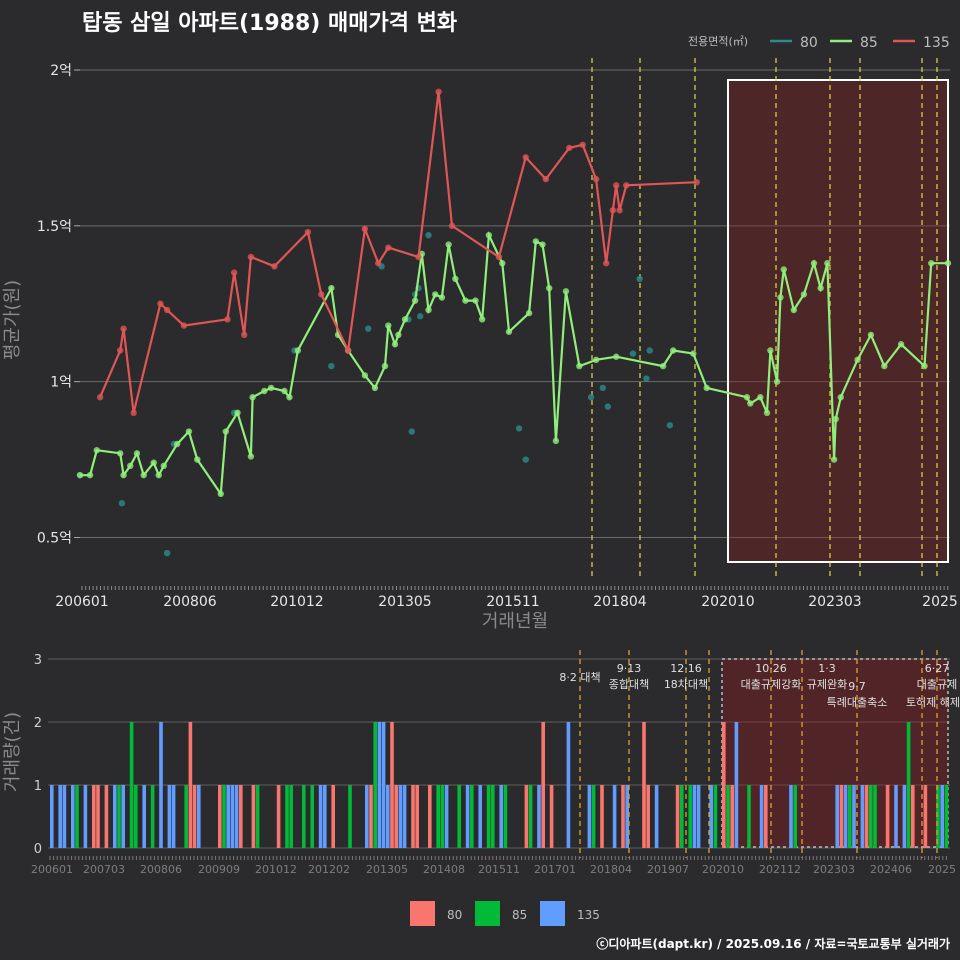 The image size is (960, 960). I want to click on legend-label-135: 135, so click(936, 43).